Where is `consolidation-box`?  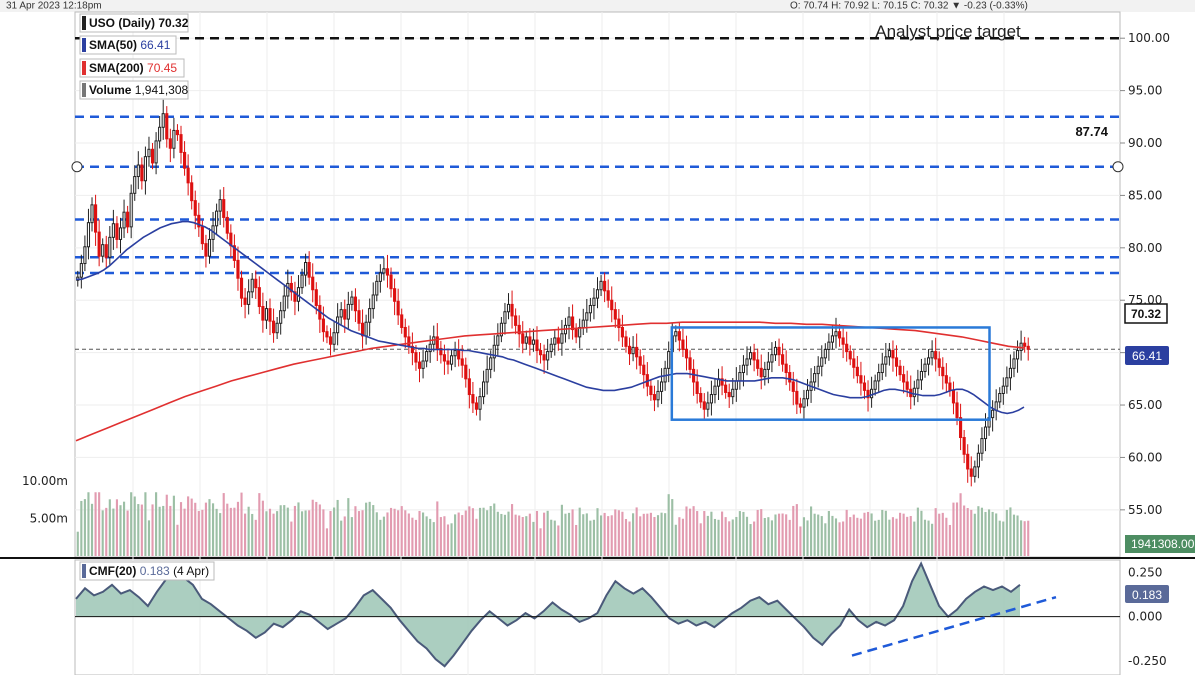 consolidation-box is located at coordinates (830, 373).